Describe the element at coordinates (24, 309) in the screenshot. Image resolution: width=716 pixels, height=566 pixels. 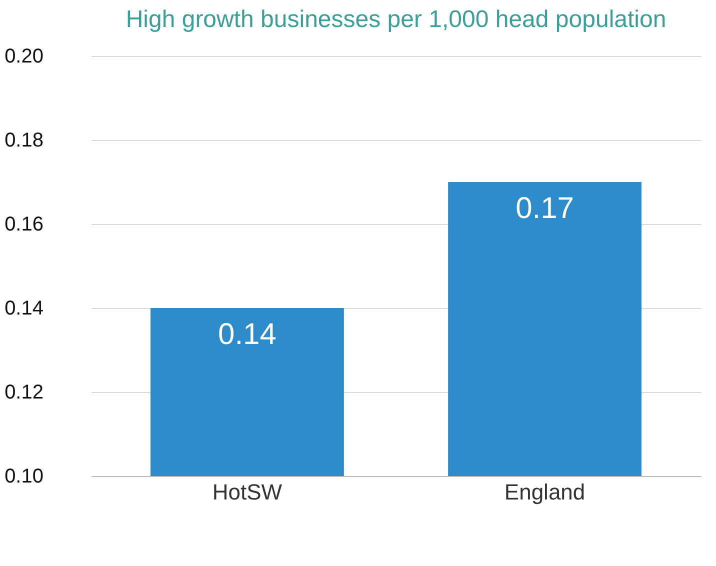
I see `y-tick-label: 0.14` at that location.